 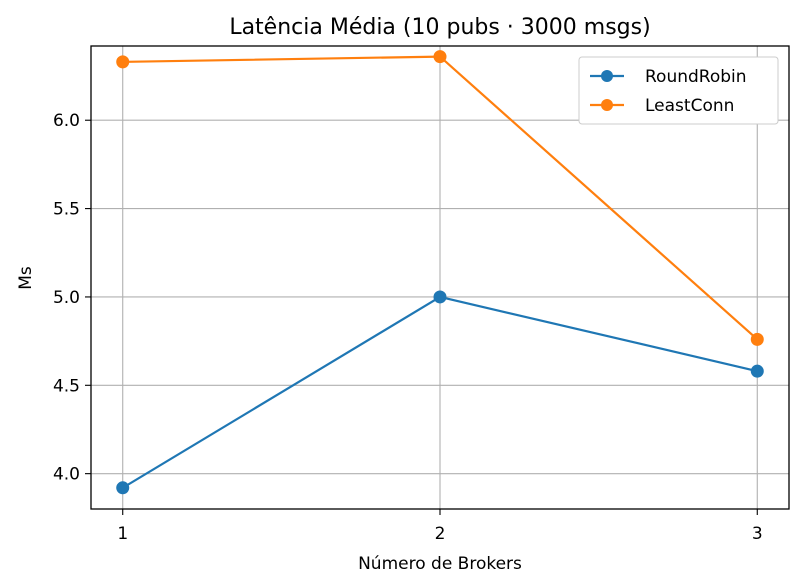 I want to click on x-tick-label: 2, so click(x=440, y=534).